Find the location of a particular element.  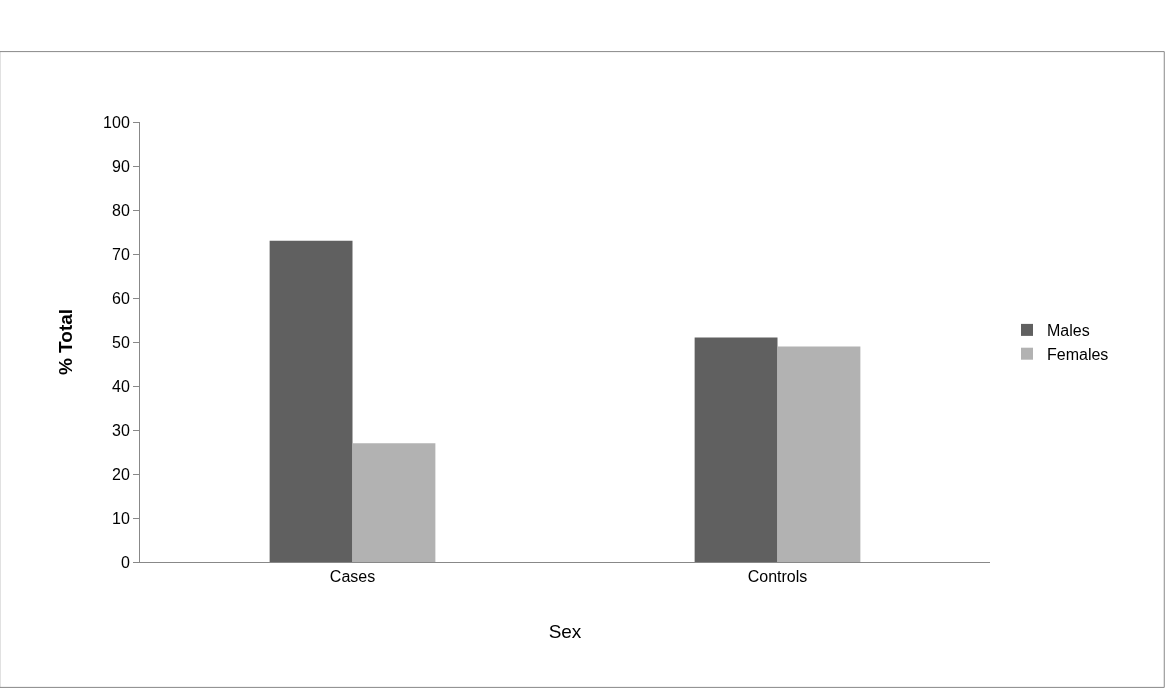

legend-label: Females is located at coordinates (1078, 354).